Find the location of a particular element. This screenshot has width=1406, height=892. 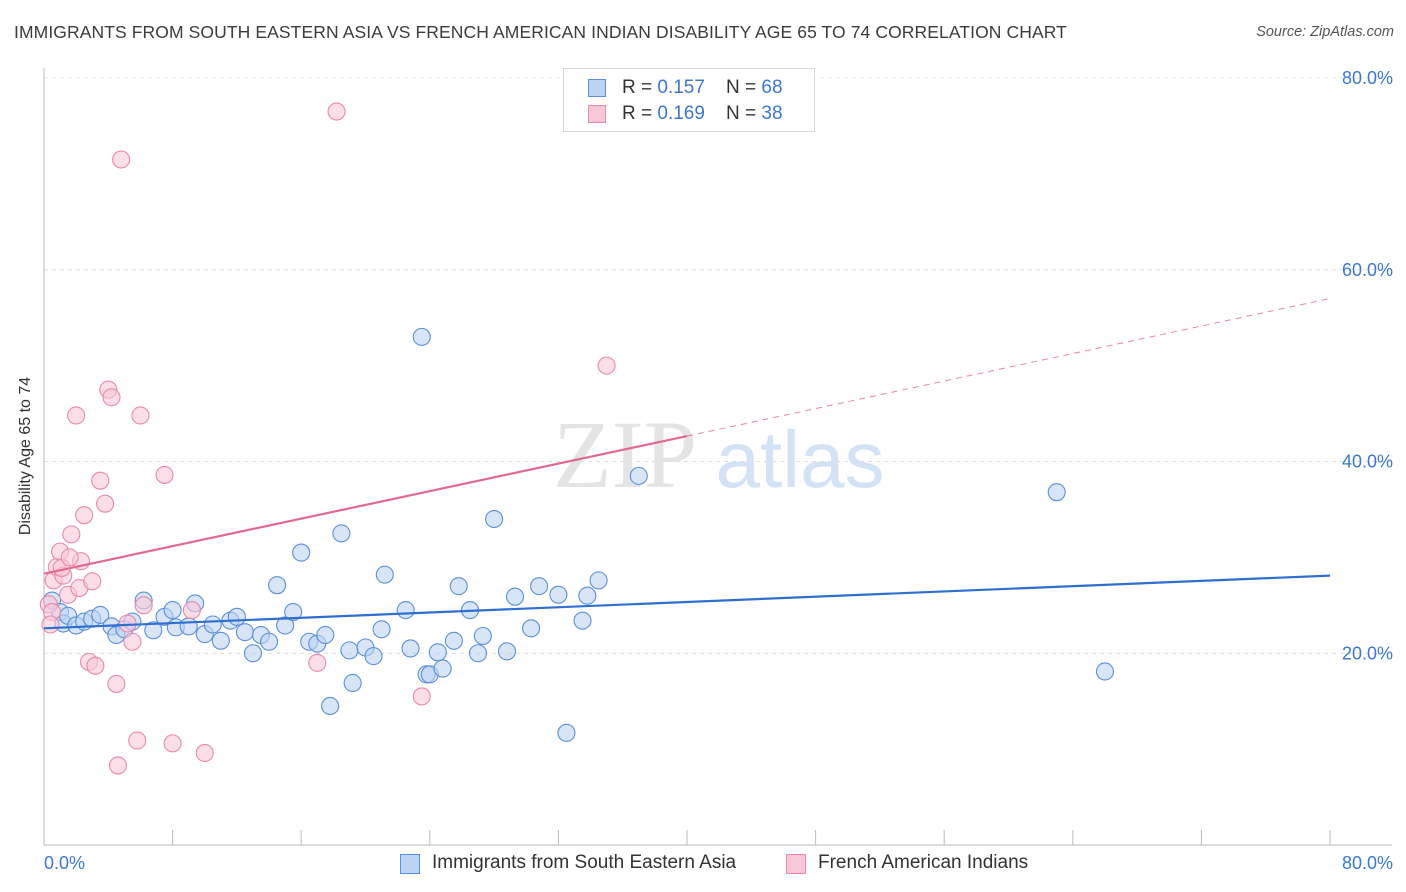

legend-n-label: N = is located at coordinates (744, 113).